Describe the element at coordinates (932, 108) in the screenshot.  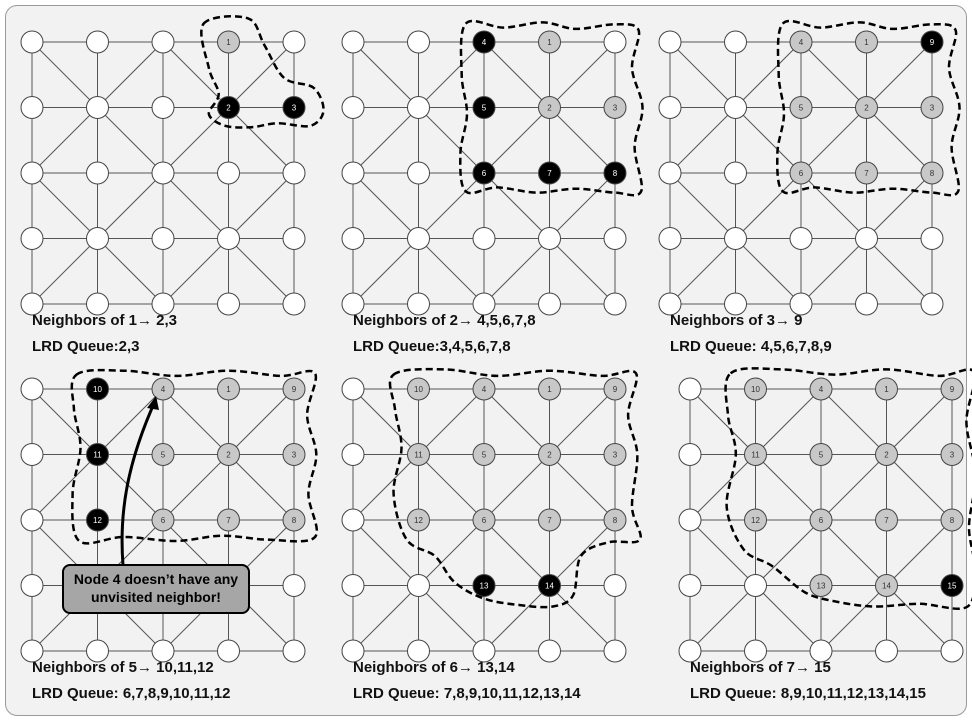
I see `node-label: 3` at that location.